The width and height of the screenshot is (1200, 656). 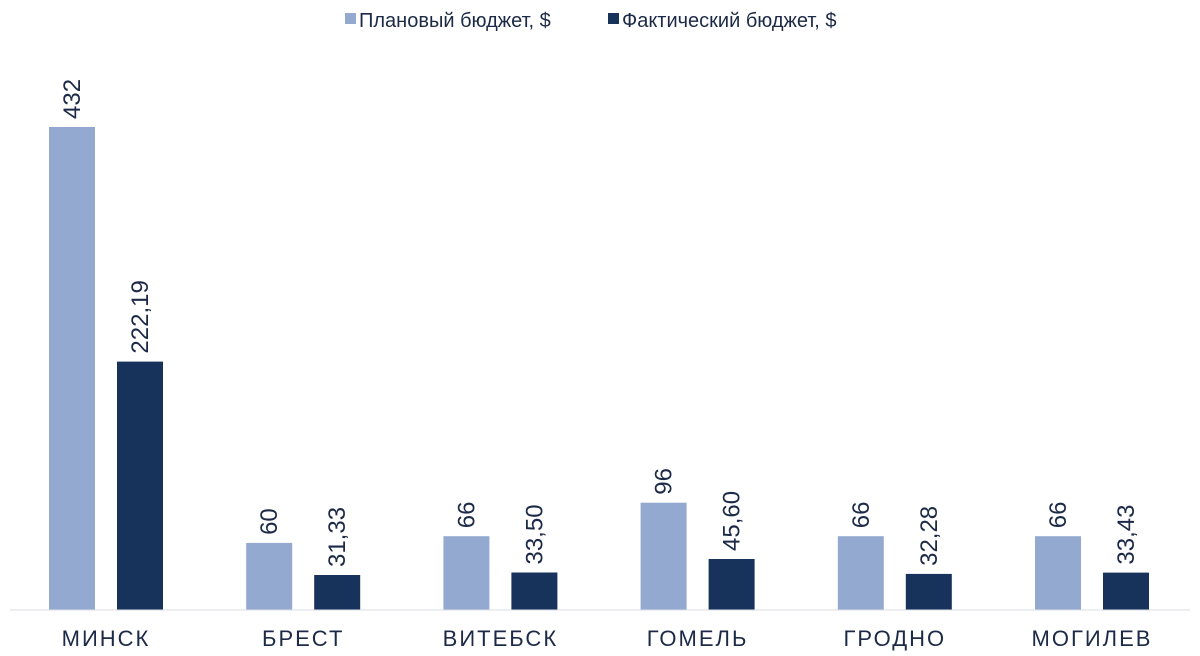 What do you see at coordinates (607, 638) in the screenshot?
I see `category-labels-group: МИНСК БРЕСТ ВИТЕБСК ГОМЕЛЬ ГРОДНО МОГИЛЕВ` at bounding box center [607, 638].